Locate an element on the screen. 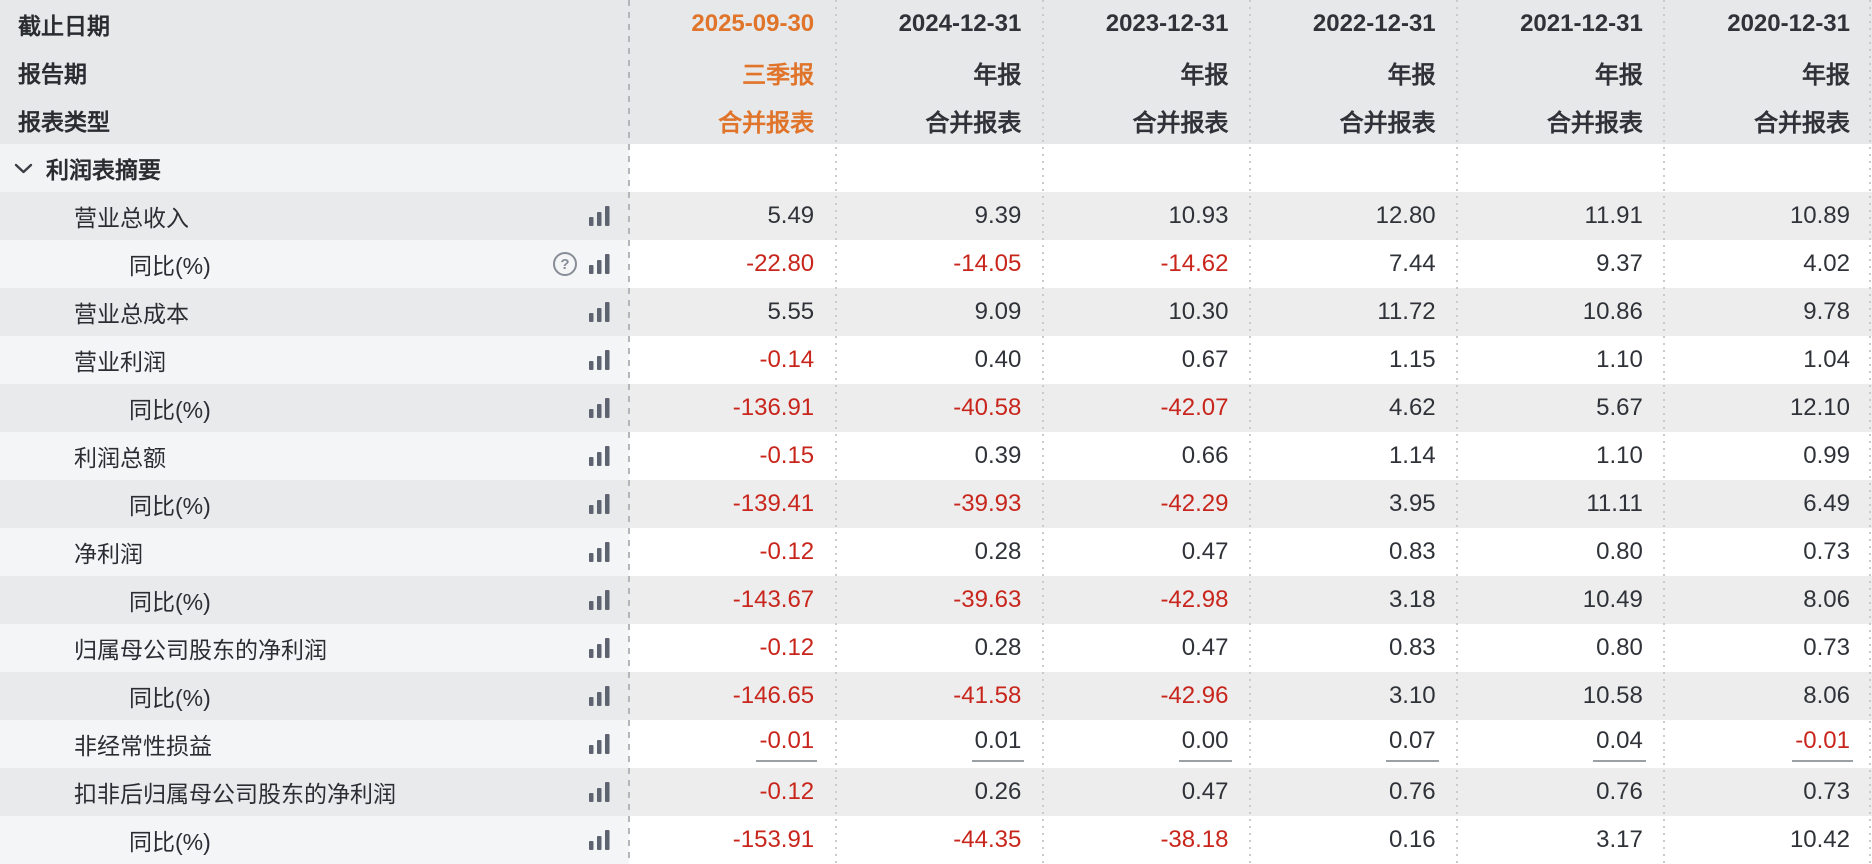  value: 6.49 is located at coordinates (1826, 503).